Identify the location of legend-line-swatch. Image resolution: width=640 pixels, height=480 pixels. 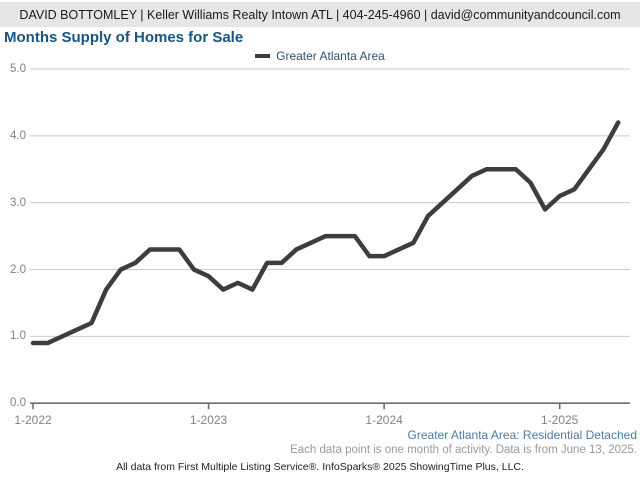
(263, 56).